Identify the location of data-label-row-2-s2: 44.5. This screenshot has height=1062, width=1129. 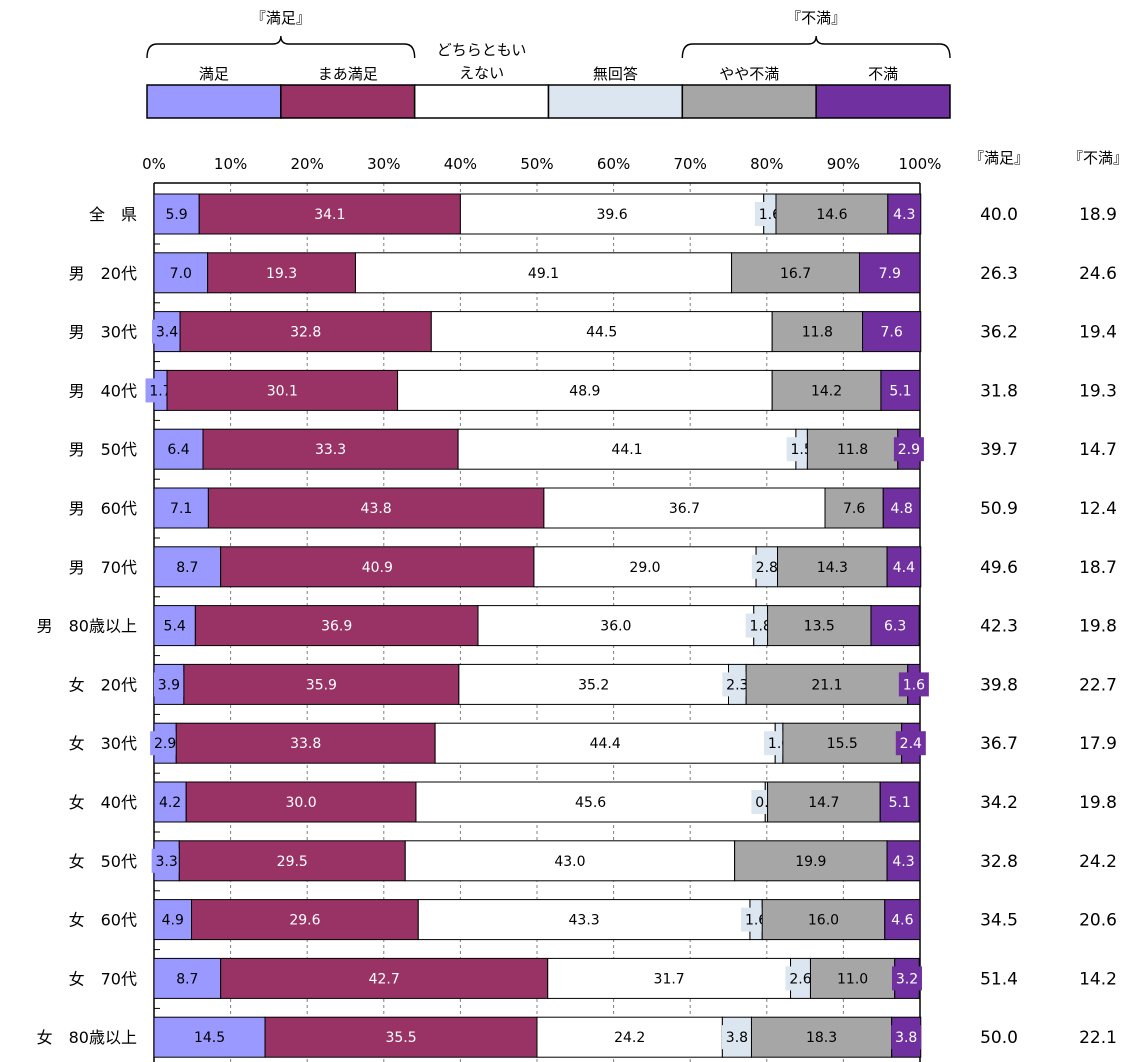
(601, 333).